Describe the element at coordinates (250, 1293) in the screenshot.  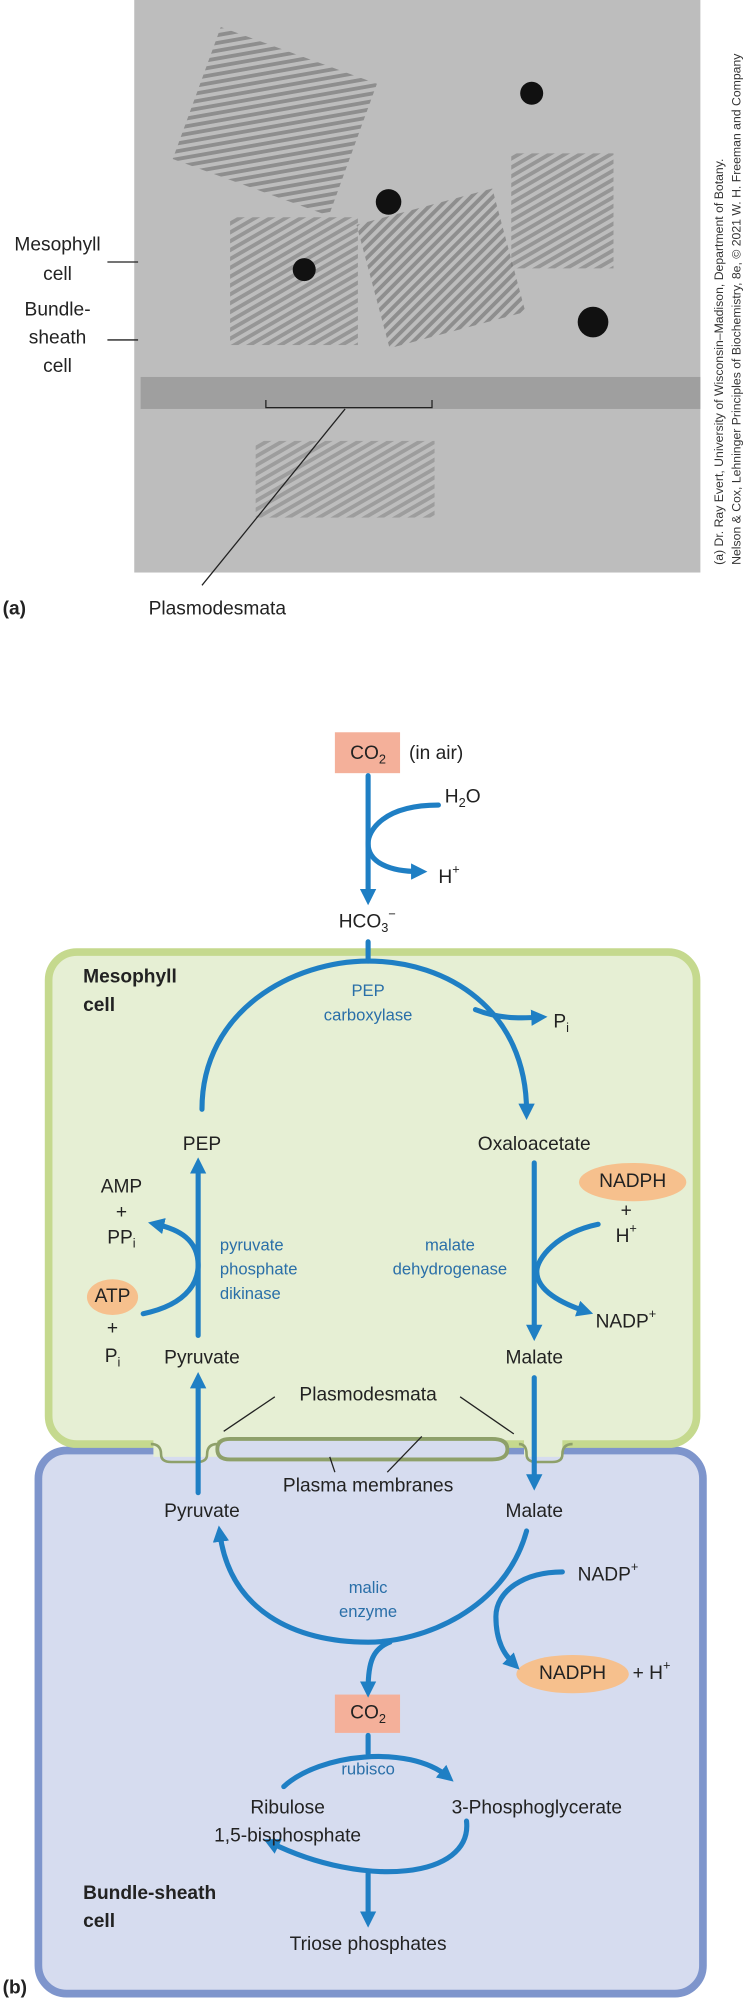
I see `ppdk: dikinase` at that location.